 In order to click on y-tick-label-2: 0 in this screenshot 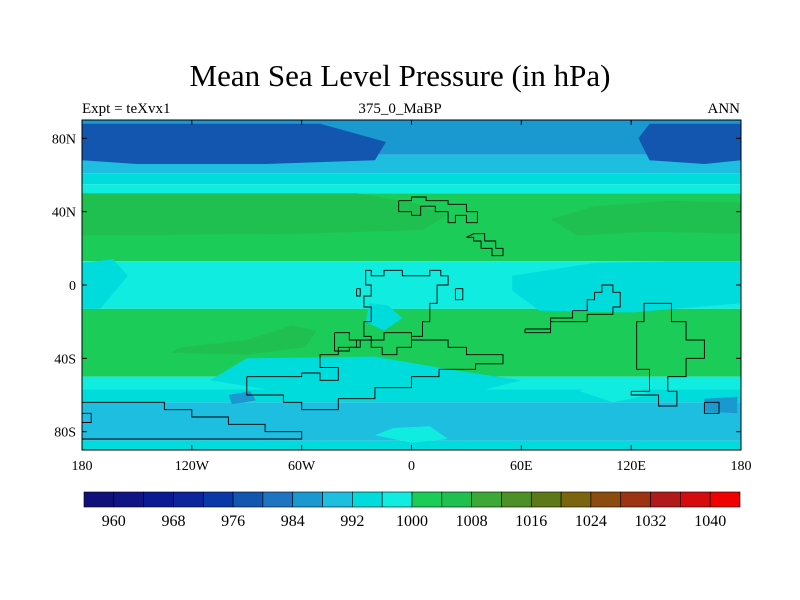, I will do `click(72, 286)`.